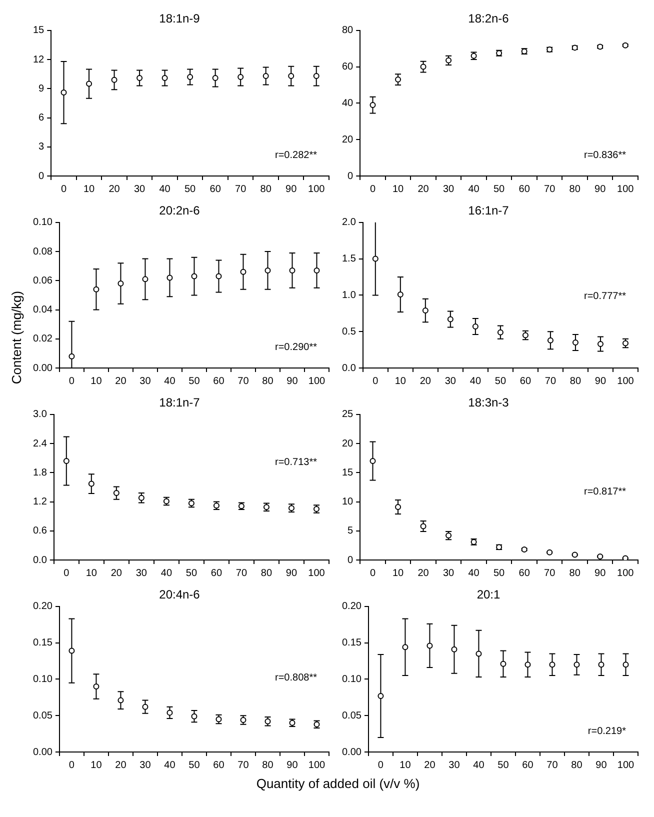 This screenshot has width=654, height=817. What do you see at coordinates (296, 462) in the screenshot?
I see `annotation: r=0.713**` at bounding box center [296, 462].